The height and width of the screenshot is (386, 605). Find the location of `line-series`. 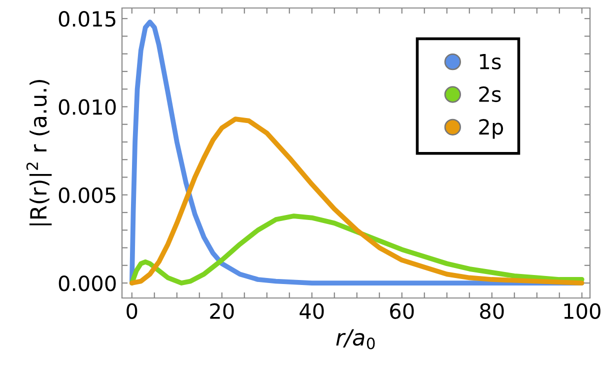

line-series is located at coordinates (356, 250).